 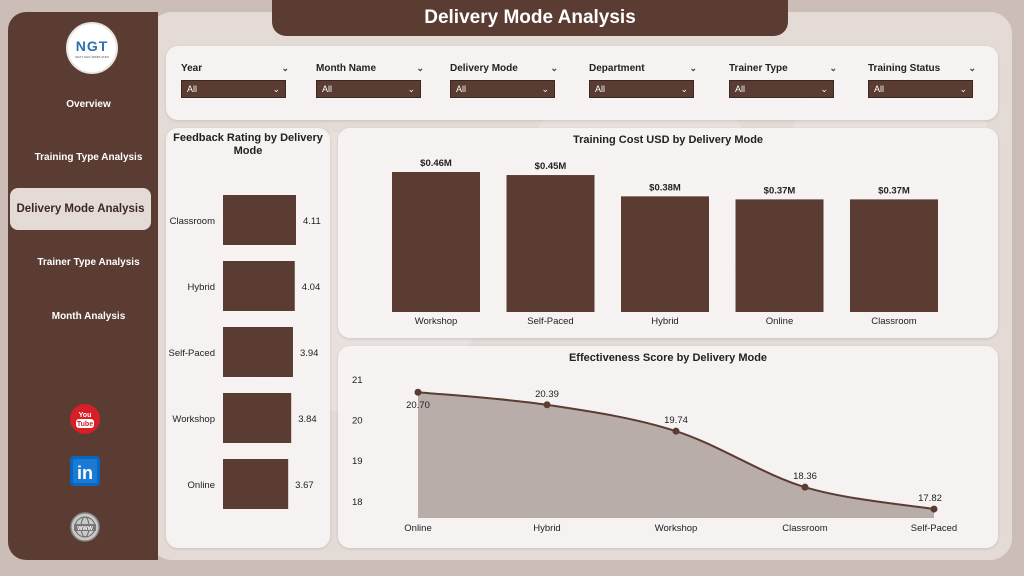 I want to click on data-label: 3.94, so click(x=309, y=353).